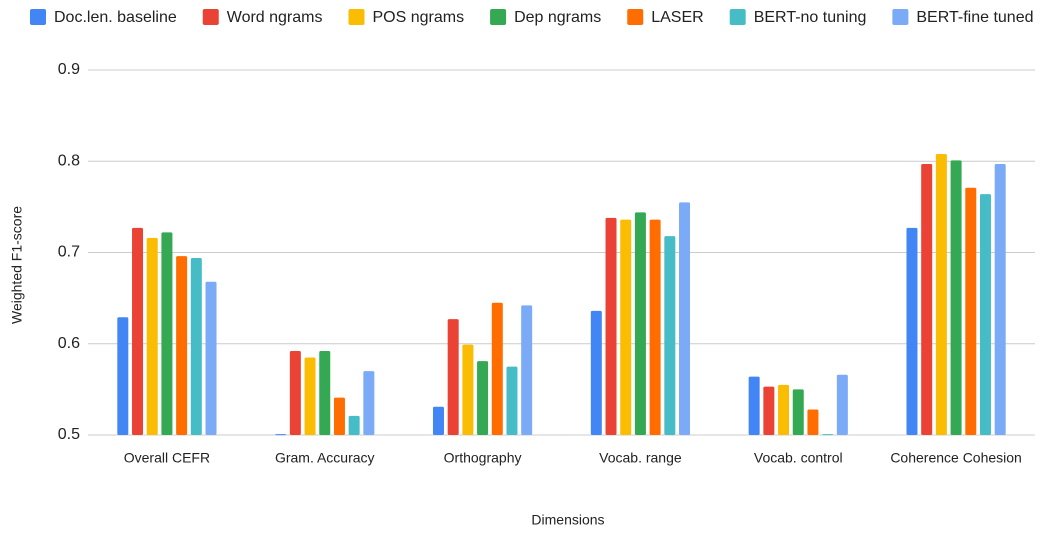 This screenshot has width=1051, height=536. Describe the element at coordinates (677, 17) in the screenshot. I see `legend-label: LASER` at that location.